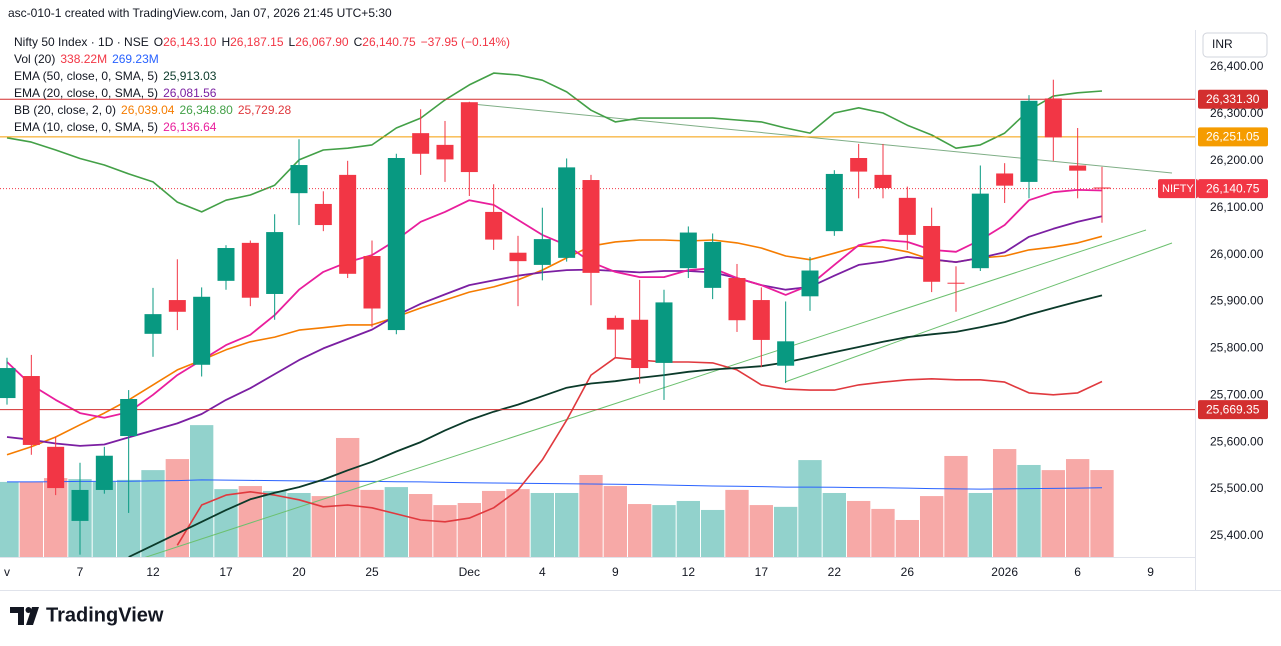 The width and height of the screenshot is (1281, 646). What do you see at coordinates (86, 76) in the screenshot?
I see `indicator-name: EMA (50, close, 0, SMA, 5)` at bounding box center [86, 76].